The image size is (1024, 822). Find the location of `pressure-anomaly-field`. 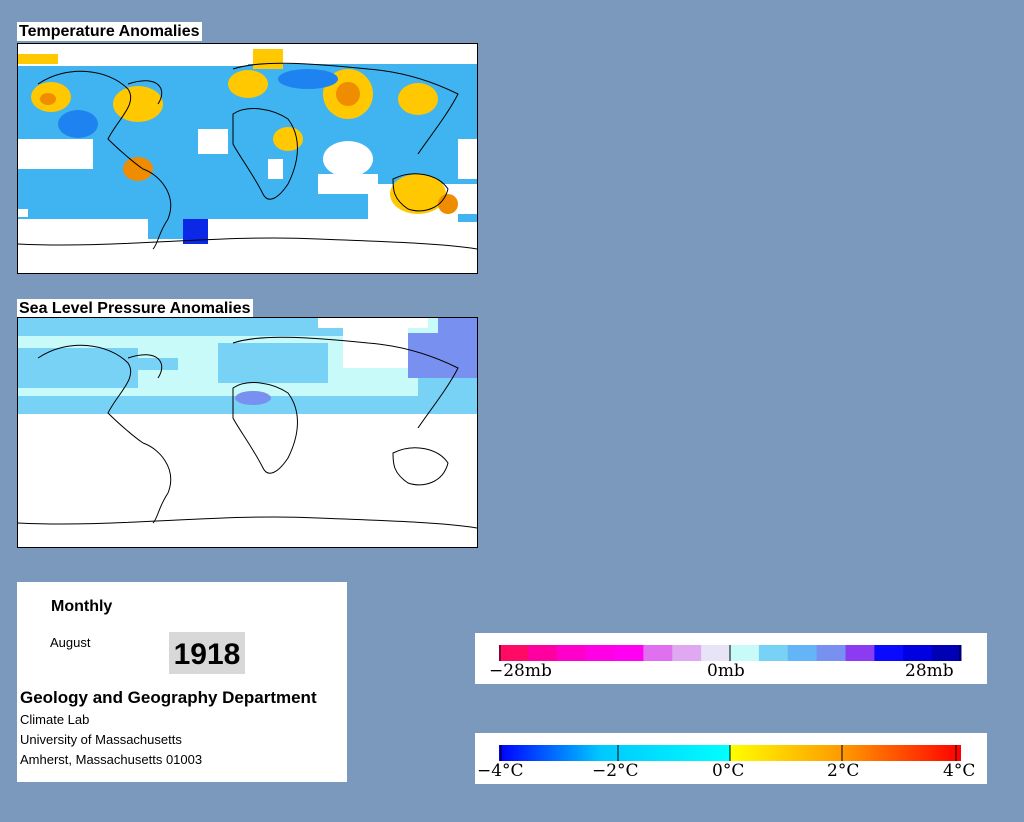

pressure-anomaly-field is located at coordinates (247, 432).